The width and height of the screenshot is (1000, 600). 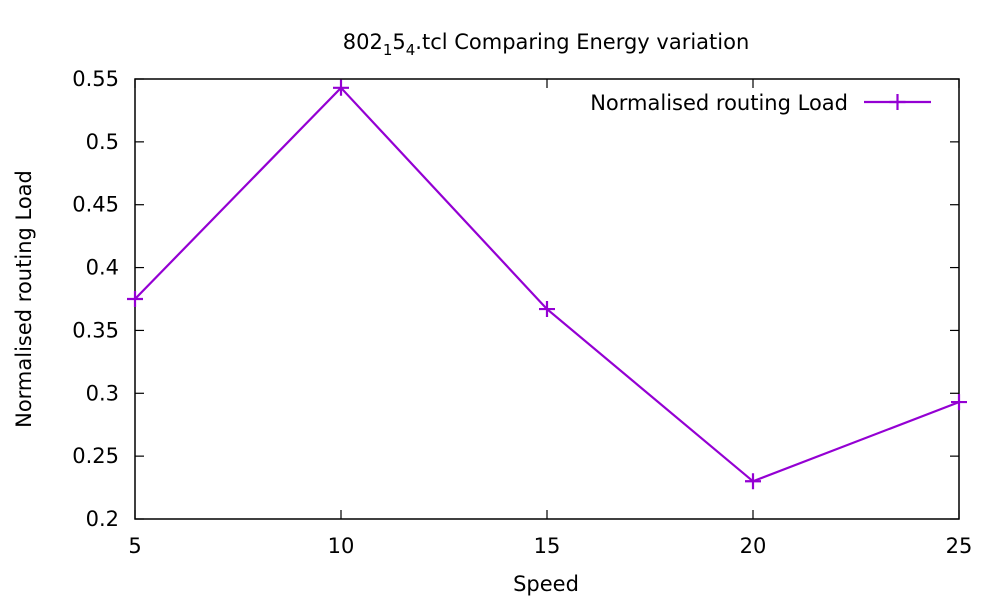 What do you see at coordinates (546, 44) in the screenshot?
I see `chart-title: 802154.tcl Comparing Energy variation` at bounding box center [546, 44].